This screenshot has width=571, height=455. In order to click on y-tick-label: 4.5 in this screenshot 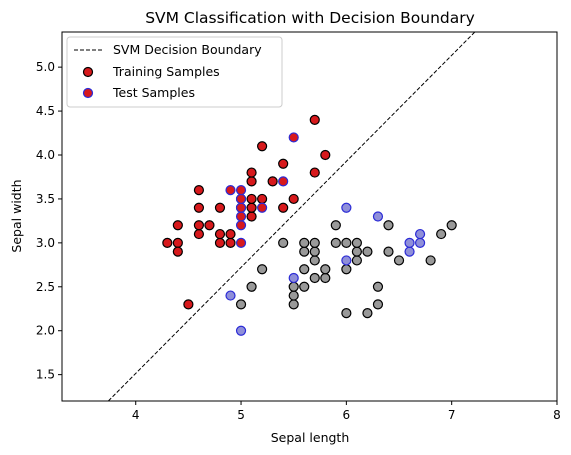, I will do `click(45, 111)`.